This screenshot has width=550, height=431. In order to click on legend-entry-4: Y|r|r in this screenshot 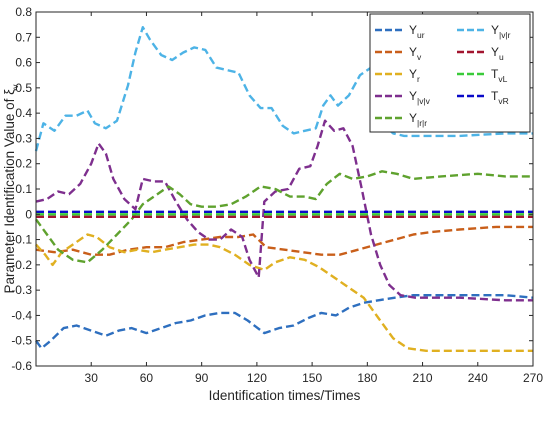, I will do `click(418, 119)`.